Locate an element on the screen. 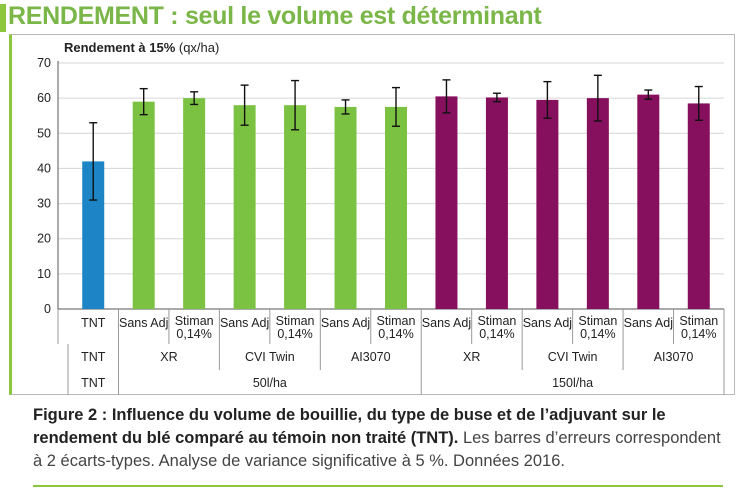 The image size is (743, 494). y-axis-label: Rendement à 15% (qx/ha) is located at coordinates (141, 47).